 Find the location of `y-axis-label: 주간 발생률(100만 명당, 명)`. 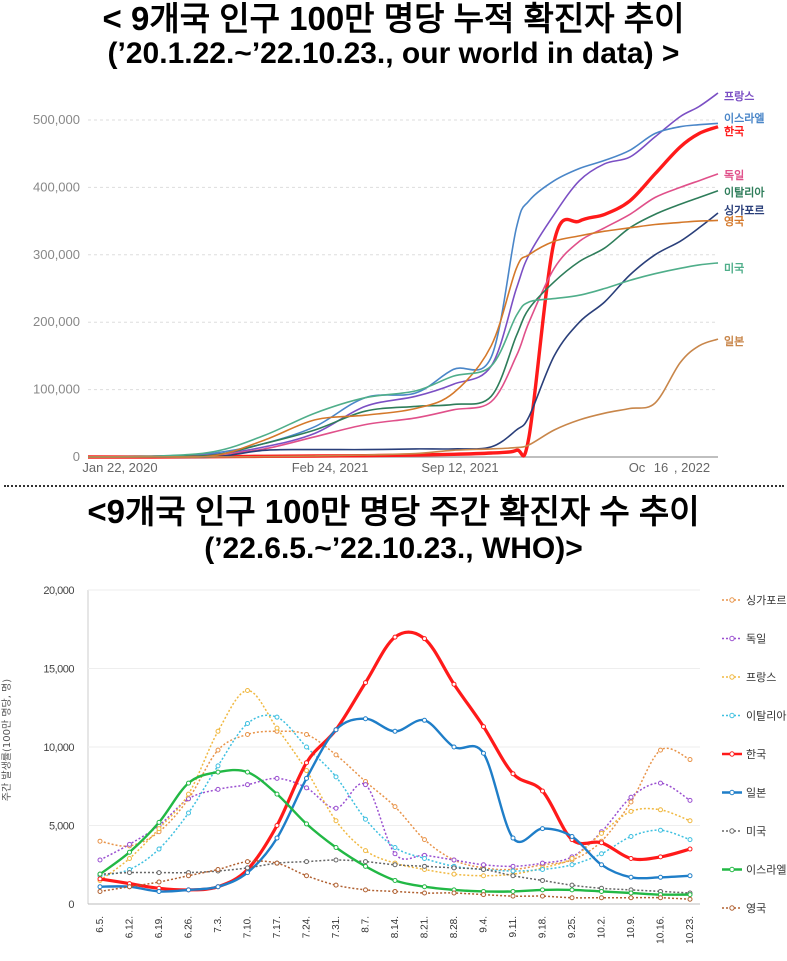

y-axis-label: 주간 발생률(100만 명당, 명) is located at coordinates (7, 740).